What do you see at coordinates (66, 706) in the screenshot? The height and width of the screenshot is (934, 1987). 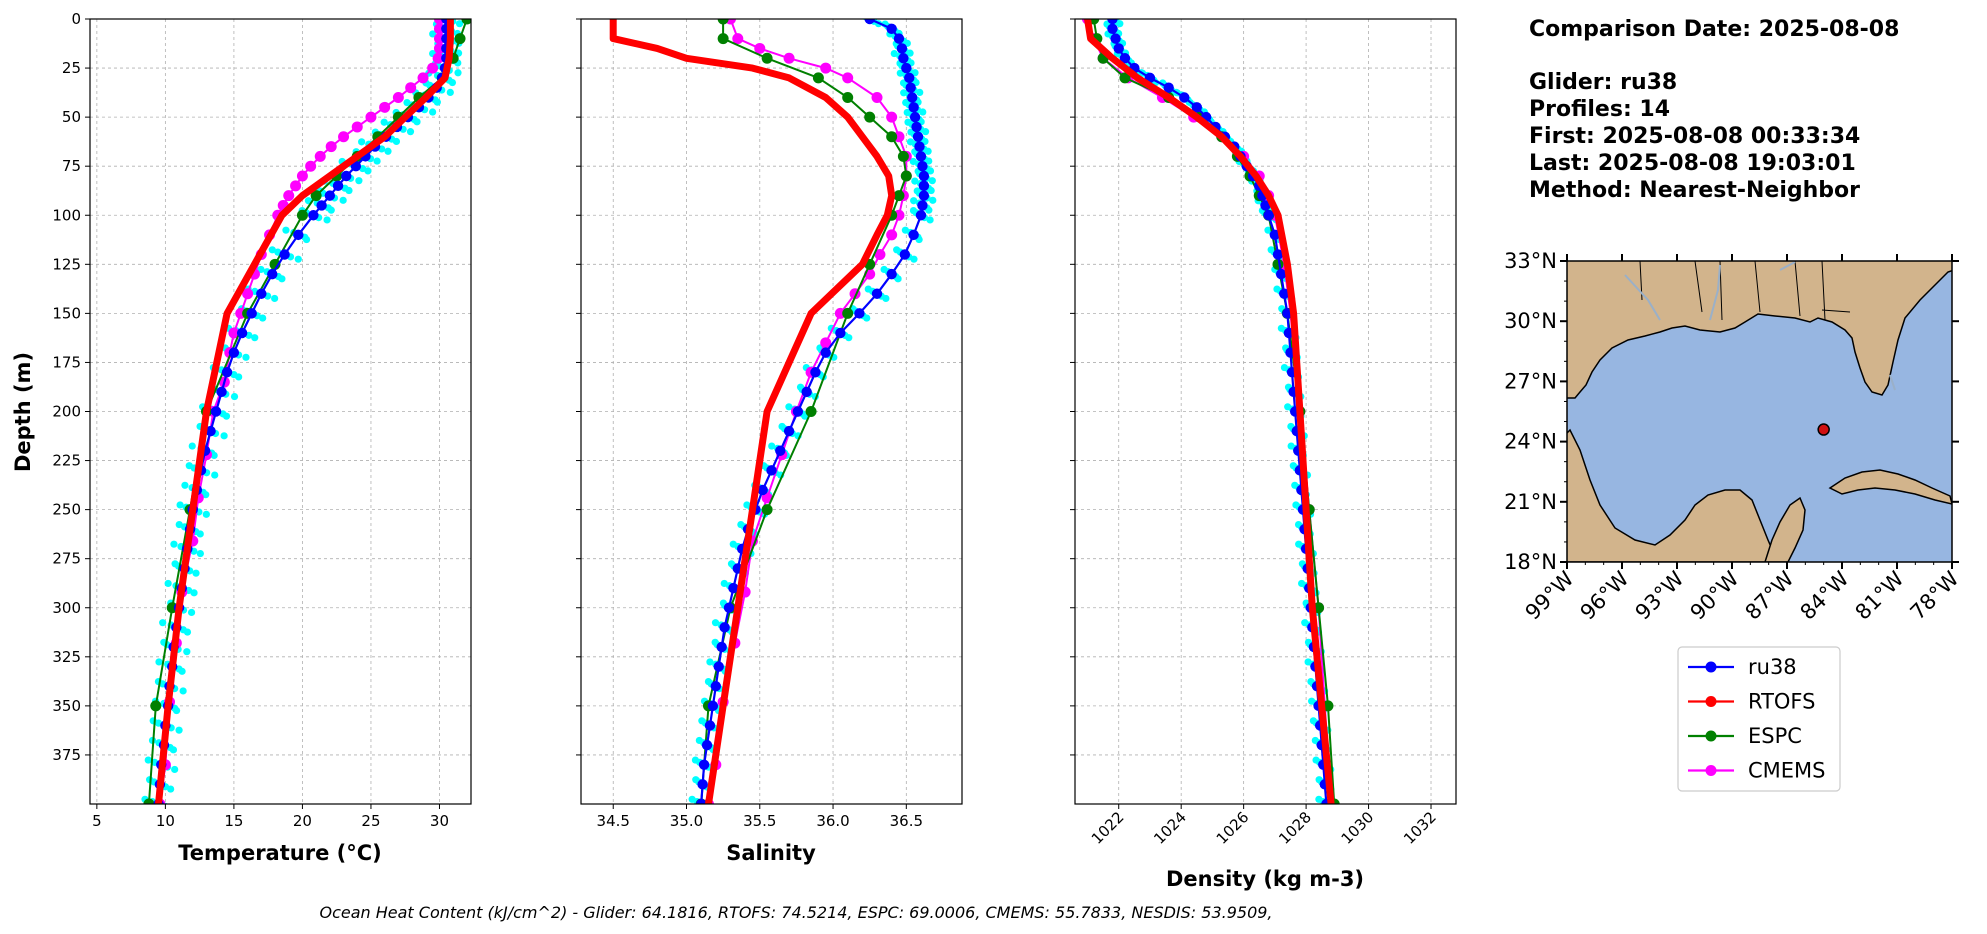 I see `y-tick-label: 350` at bounding box center [66, 706].